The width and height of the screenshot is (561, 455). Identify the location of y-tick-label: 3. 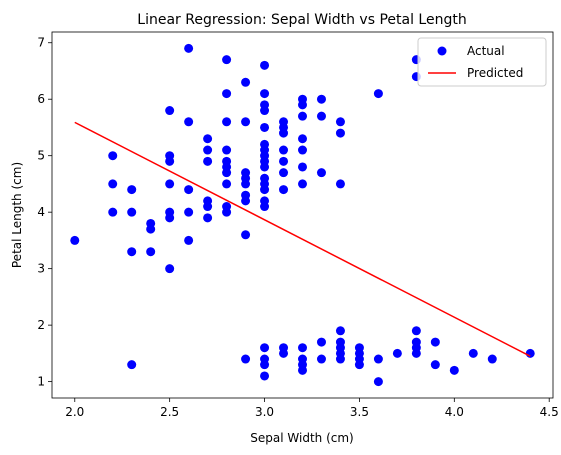
(41, 269).